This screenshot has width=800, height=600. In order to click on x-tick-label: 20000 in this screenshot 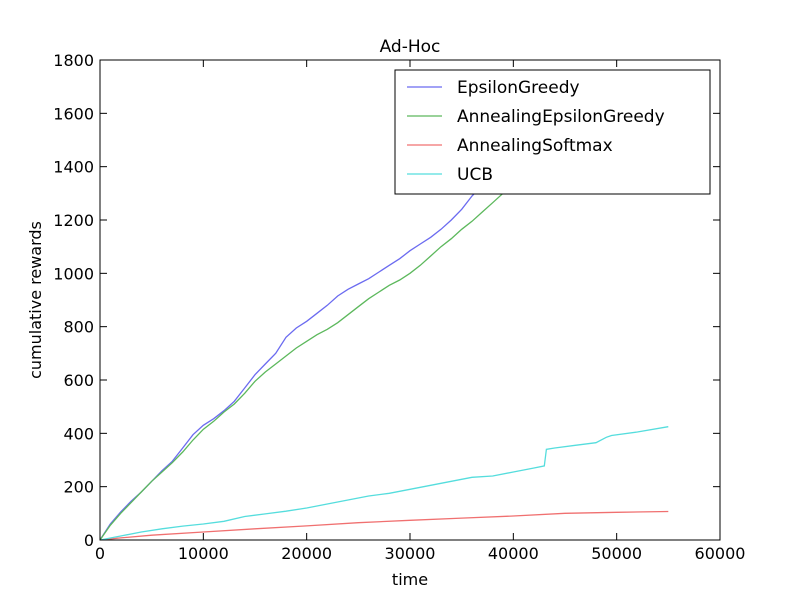, I will do `click(306, 553)`.